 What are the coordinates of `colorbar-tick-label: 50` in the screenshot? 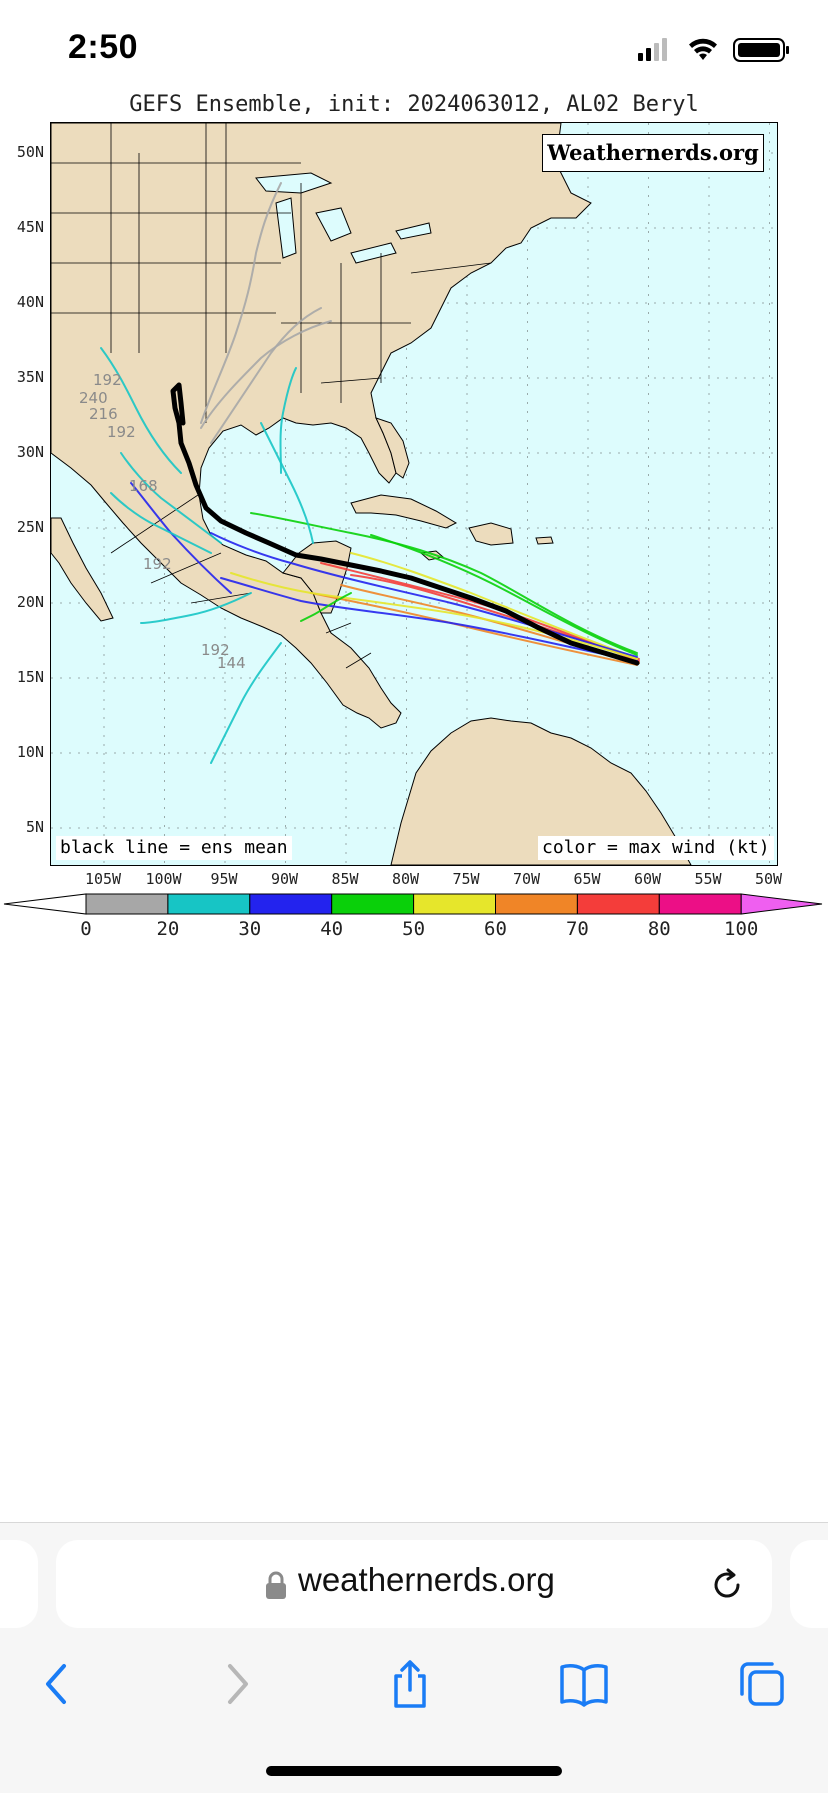 It's located at (414, 929).